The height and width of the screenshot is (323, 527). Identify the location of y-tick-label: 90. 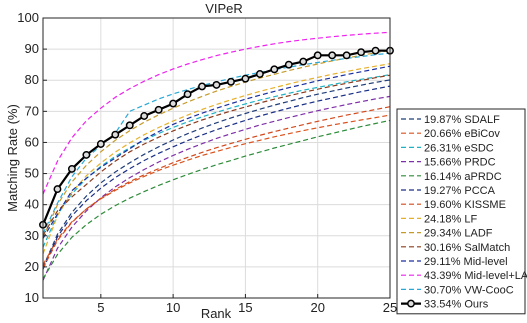
(32, 48).